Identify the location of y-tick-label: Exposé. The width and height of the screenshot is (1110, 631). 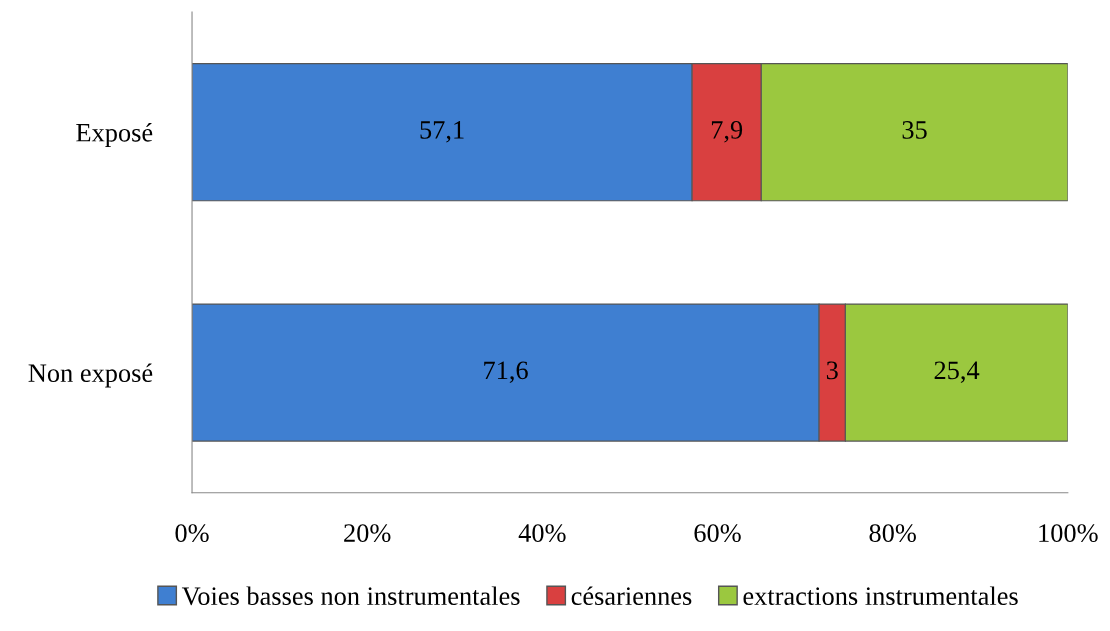
(114, 135).